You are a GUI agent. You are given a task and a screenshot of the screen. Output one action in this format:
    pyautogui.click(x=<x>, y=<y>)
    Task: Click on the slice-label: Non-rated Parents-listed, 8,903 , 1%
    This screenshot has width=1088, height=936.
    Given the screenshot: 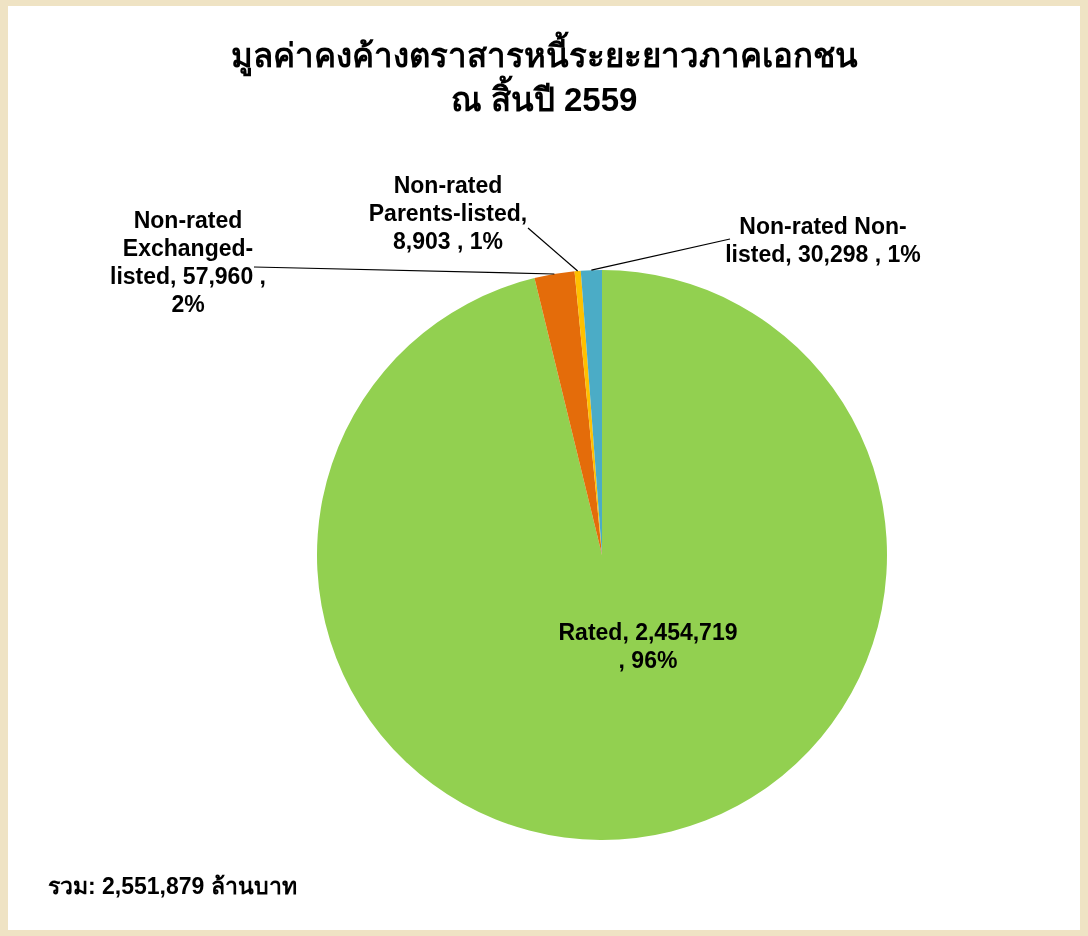 What is the action you would take?
    pyautogui.click(x=448, y=213)
    